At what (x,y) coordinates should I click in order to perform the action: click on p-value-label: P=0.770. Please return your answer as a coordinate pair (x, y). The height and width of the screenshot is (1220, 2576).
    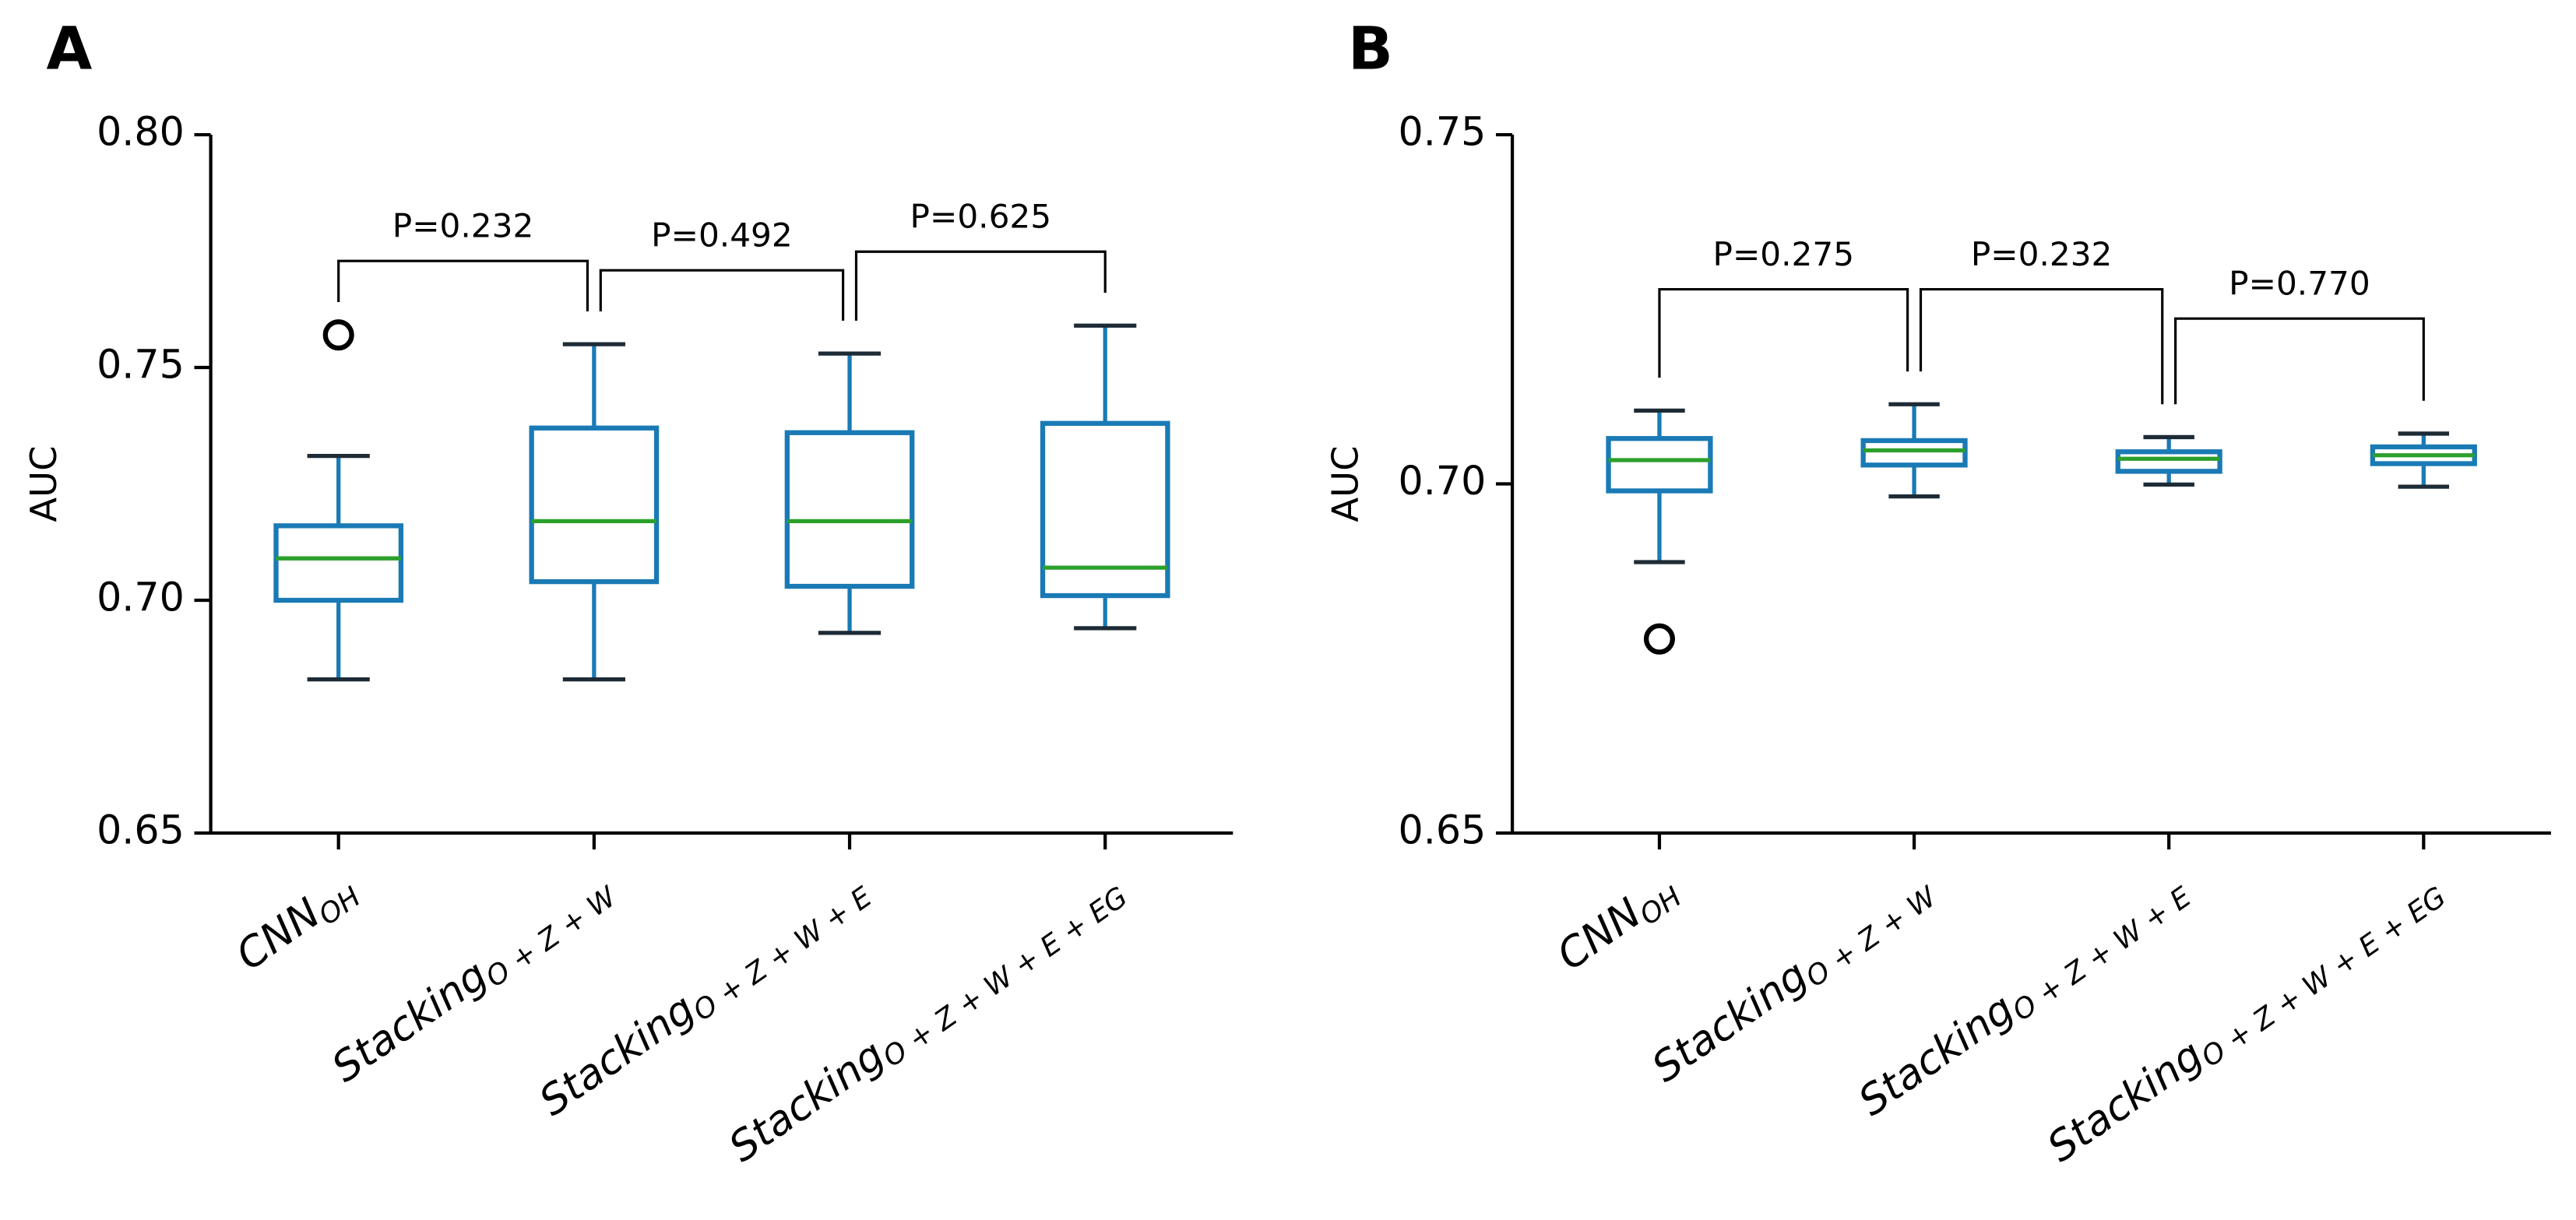
    Looking at the image, I should click on (2299, 284).